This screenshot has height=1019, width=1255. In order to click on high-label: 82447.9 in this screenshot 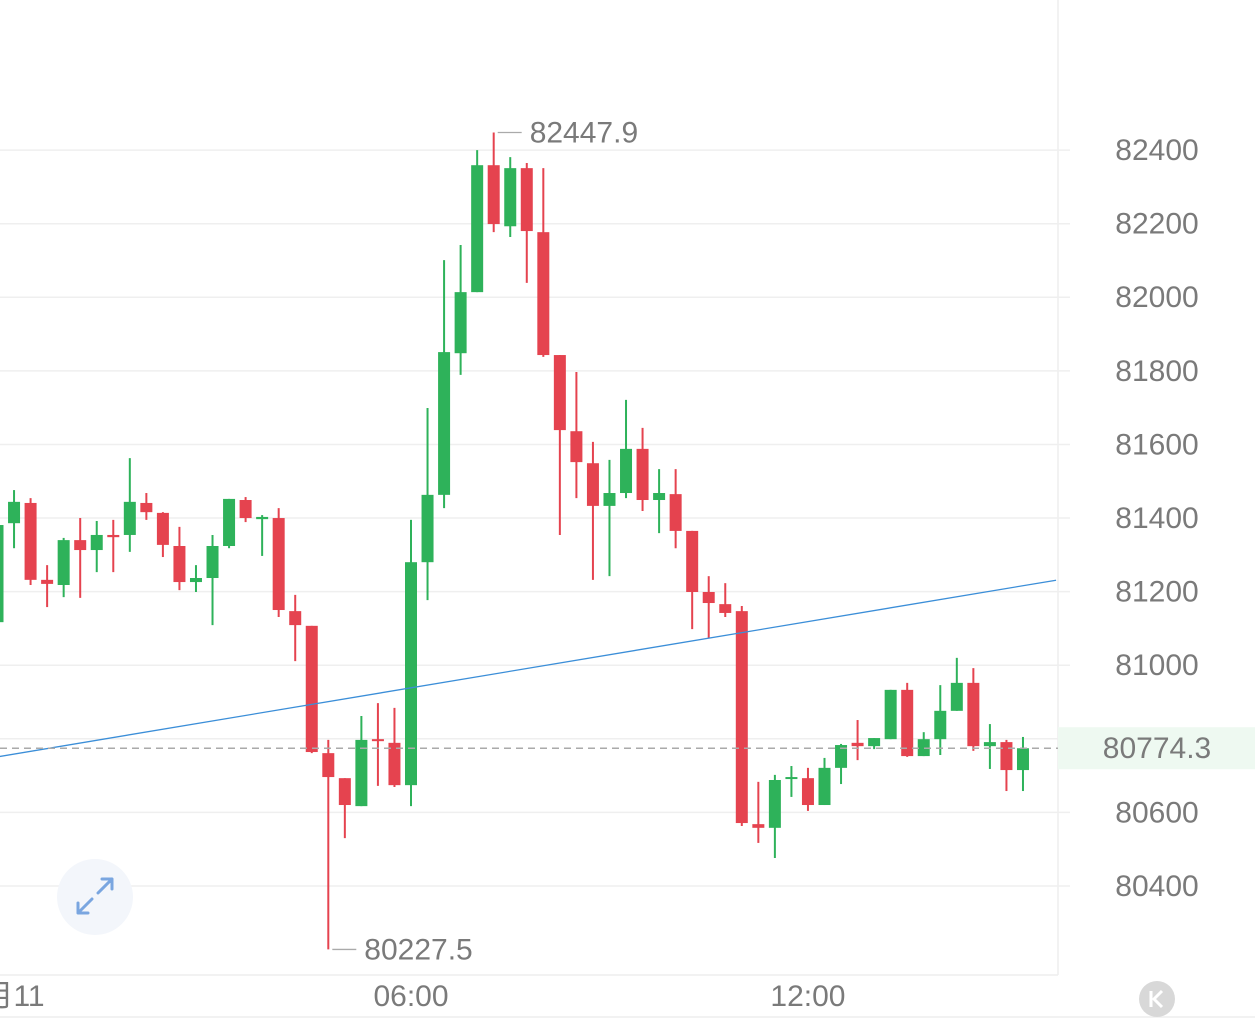, I will do `click(584, 132)`.